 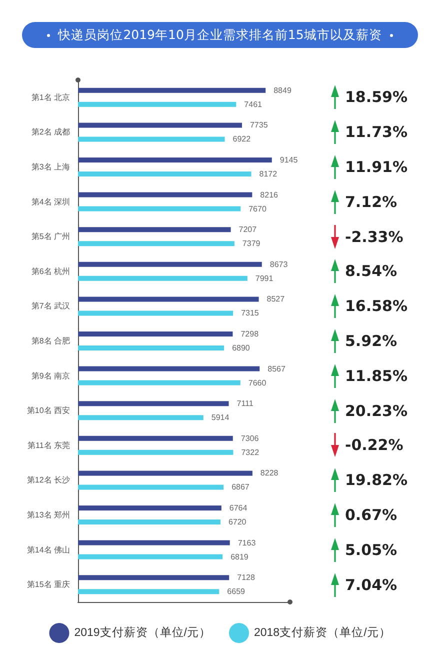 What do you see at coordinates (50, 97) in the screenshot?
I see `y-tick-label: 第1名 北京` at bounding box center [50, 97].